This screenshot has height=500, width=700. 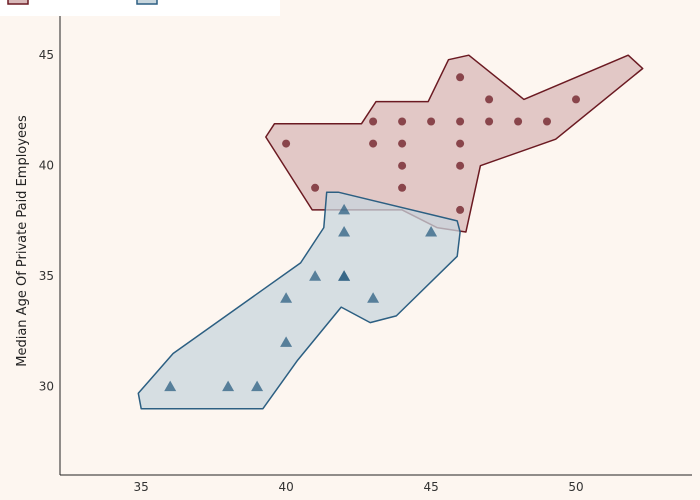 I want to click on x-tick-label: 50, so click(x=575, y=487).